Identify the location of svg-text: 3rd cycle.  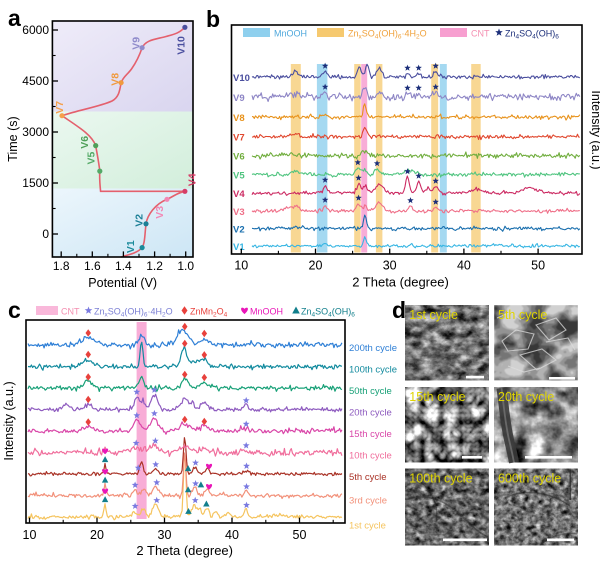
(368, 501).